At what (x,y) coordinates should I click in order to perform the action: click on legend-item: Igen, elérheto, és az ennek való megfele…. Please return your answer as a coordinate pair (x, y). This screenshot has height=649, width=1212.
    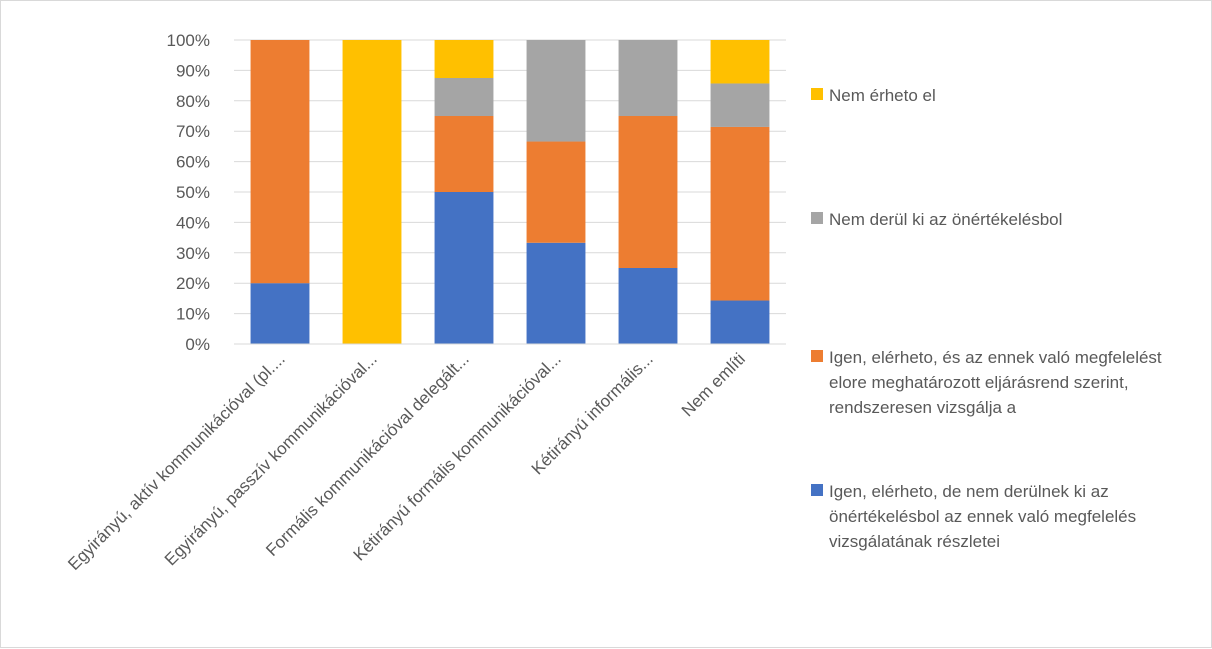
    Looking at the image, I should click on (990, 382).